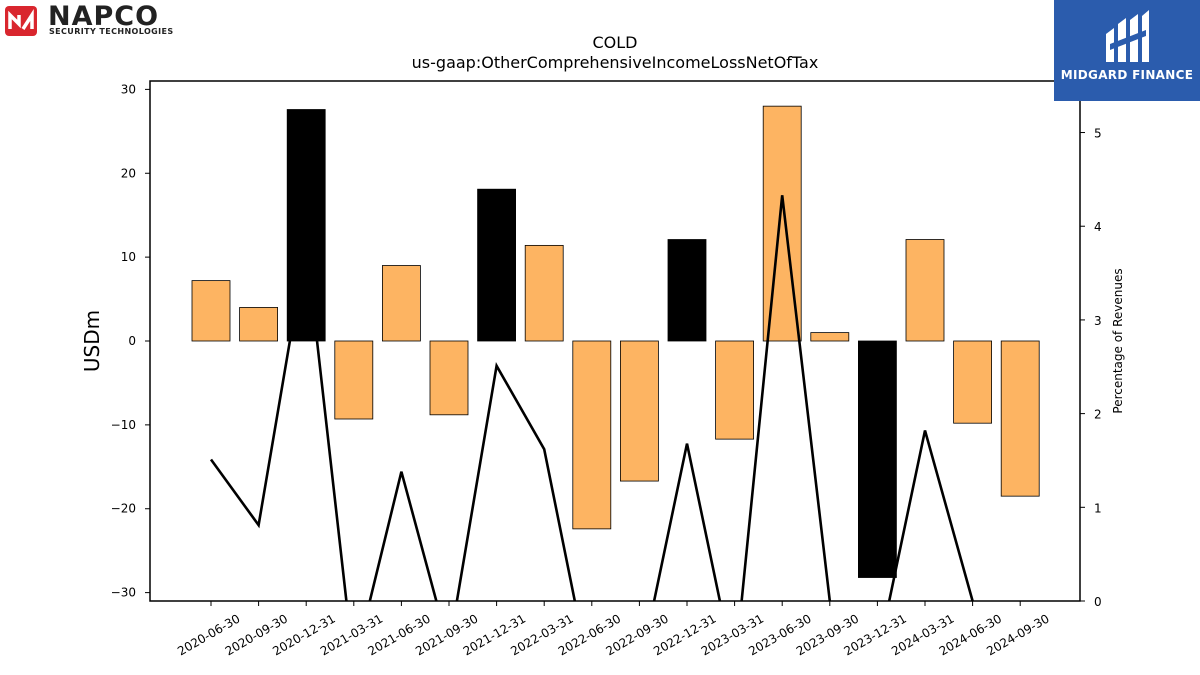 Image resolution: width=1200 pixels, height=675 pixels. I want to click on y2-tick-label: 0, so click(1098, 602).